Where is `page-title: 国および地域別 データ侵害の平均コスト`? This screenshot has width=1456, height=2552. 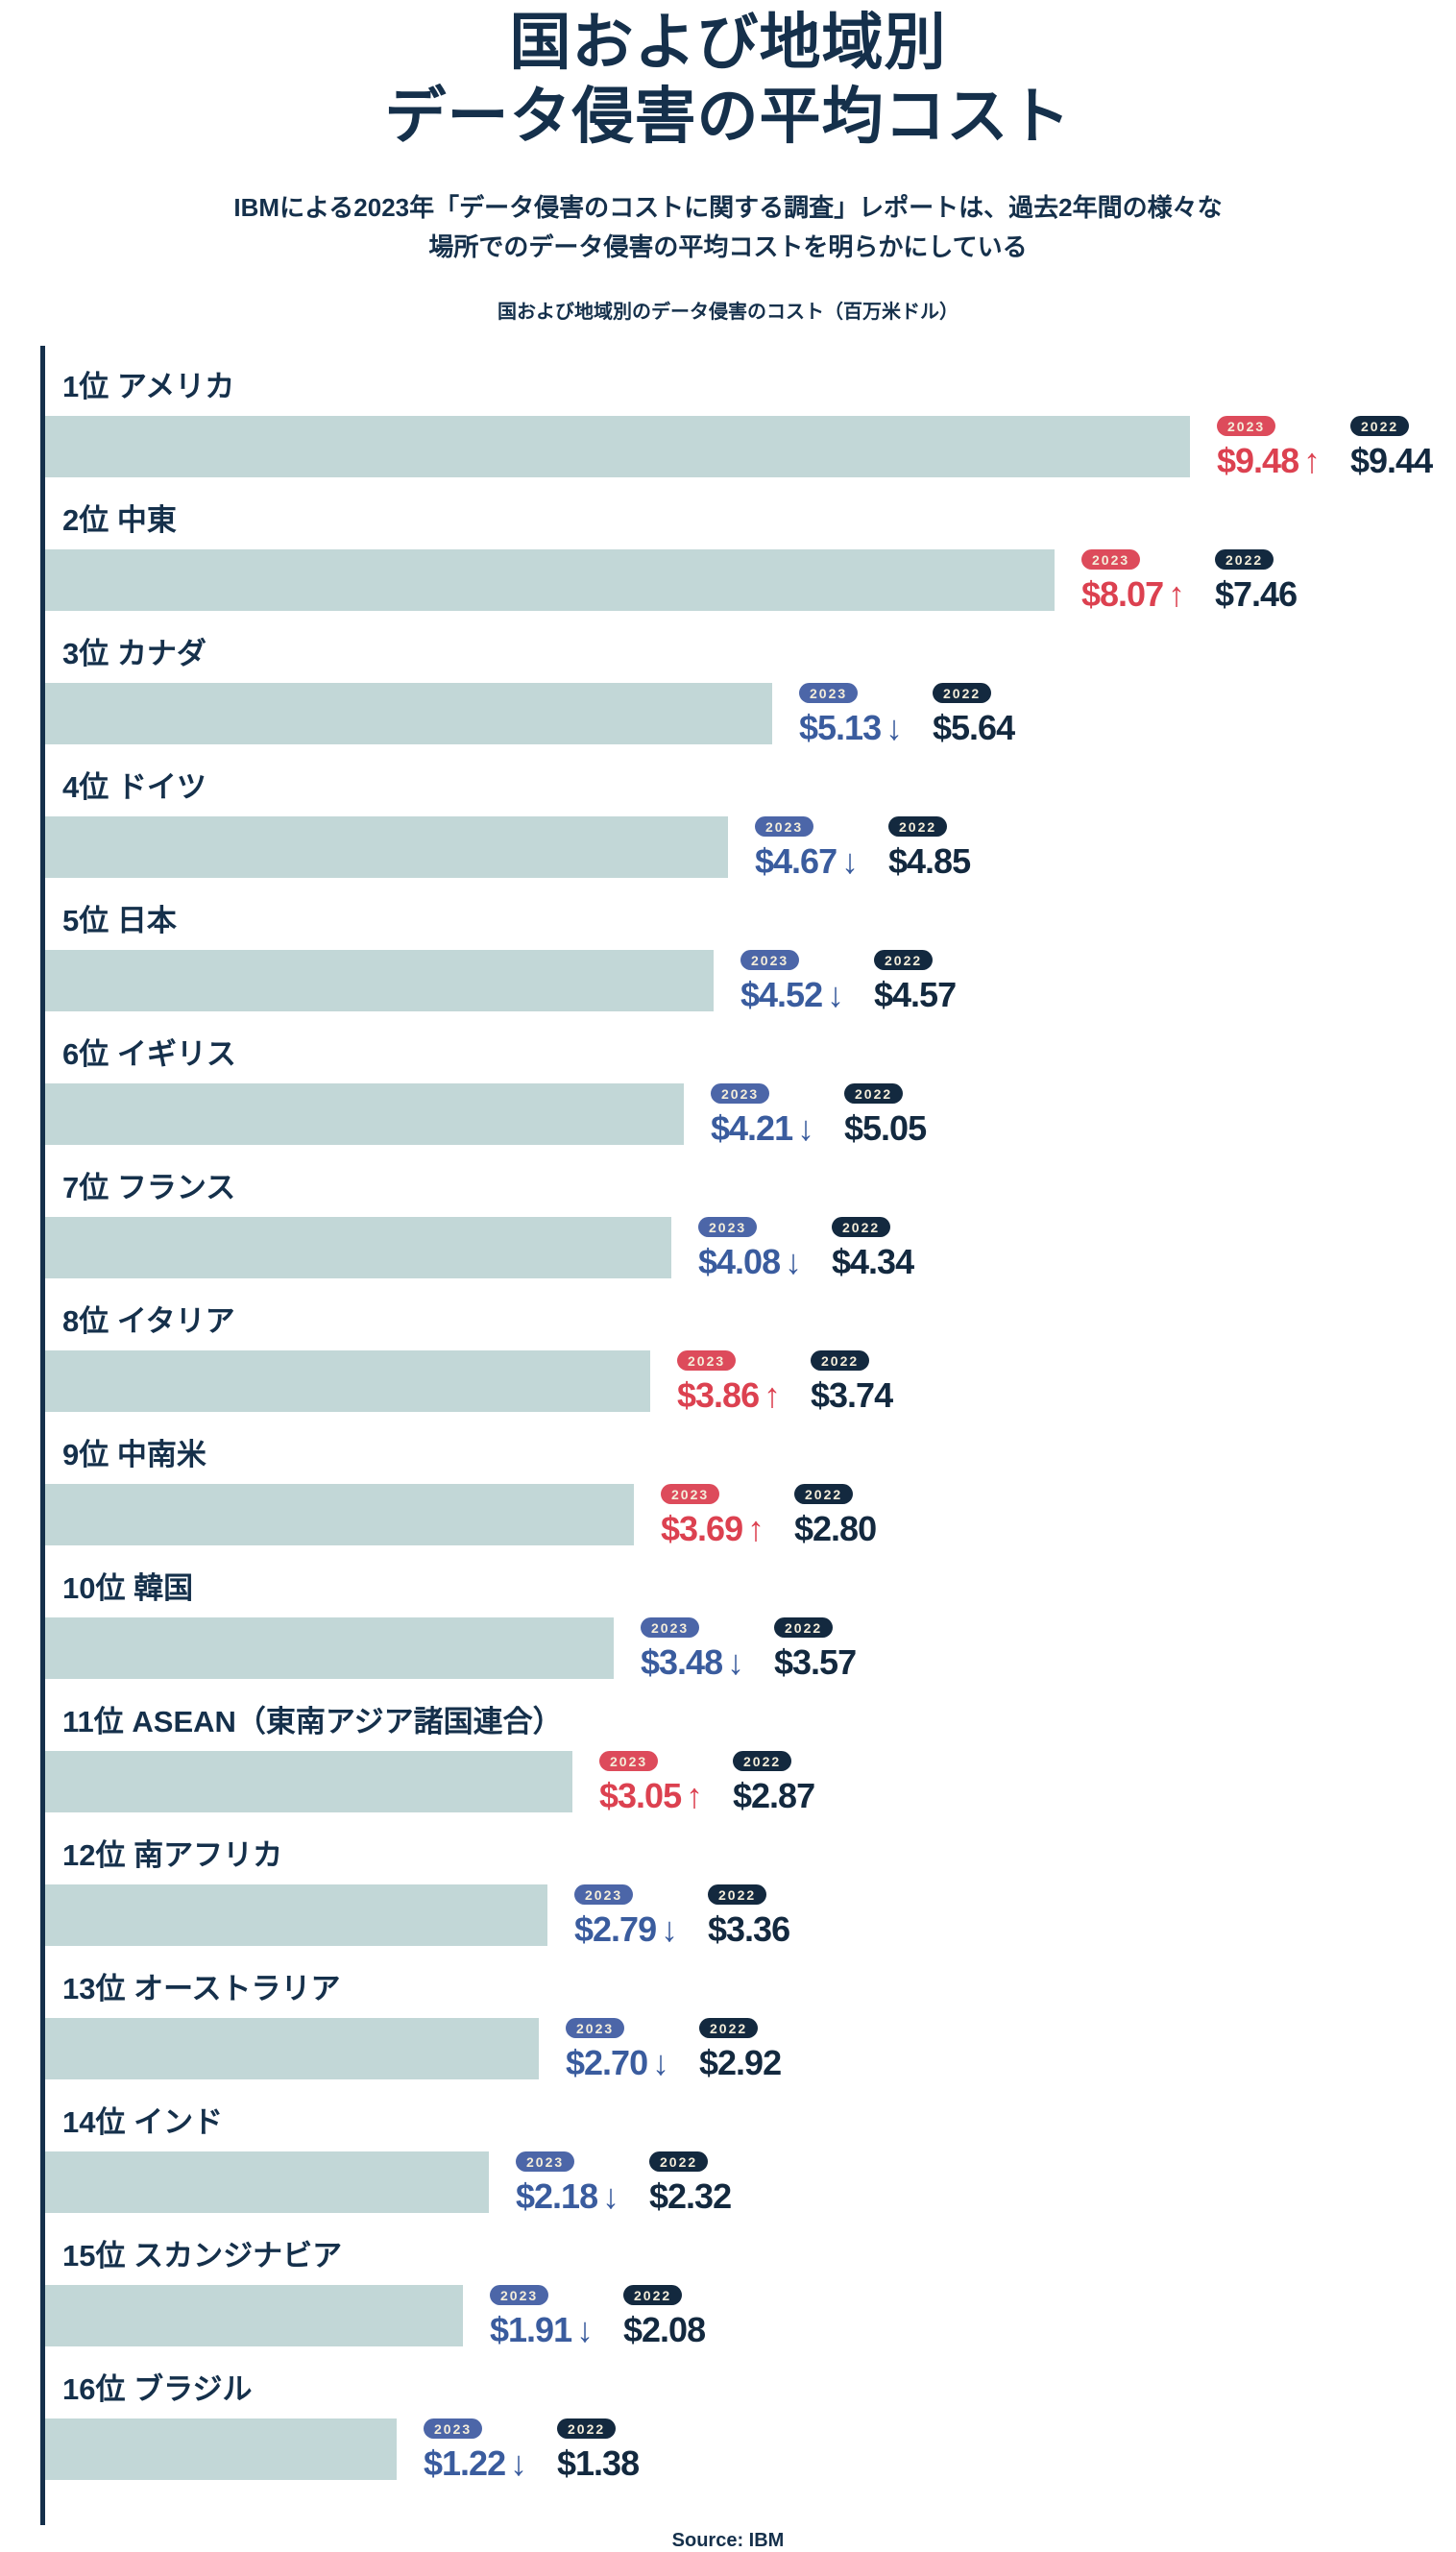 page-title: 国および地域別 データ侵害の平均コスト is located at coordinates (728, 80).